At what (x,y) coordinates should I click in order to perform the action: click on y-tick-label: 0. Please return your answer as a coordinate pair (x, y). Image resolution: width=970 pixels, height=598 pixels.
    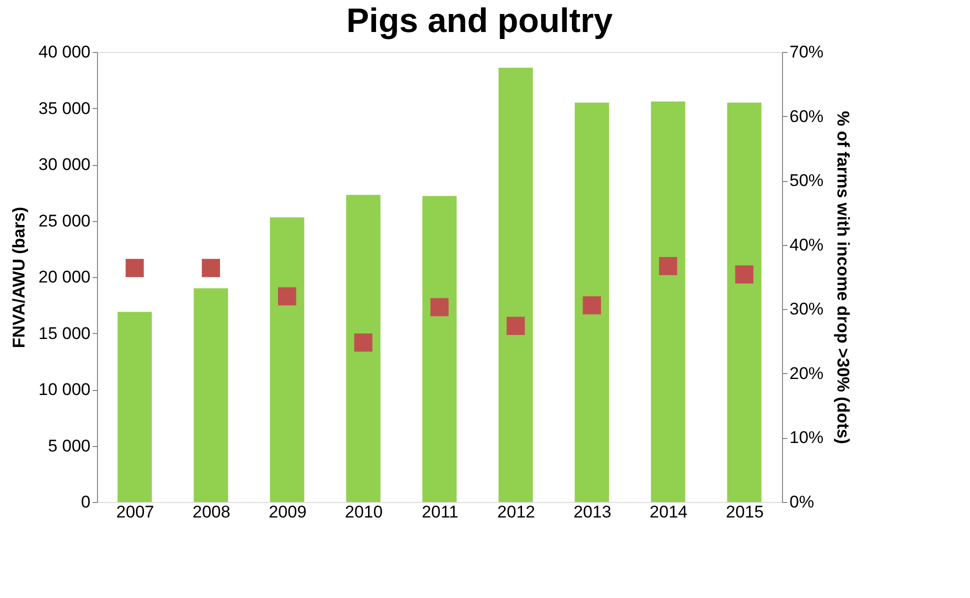
    Looking at the image, I should click on (85, 502).